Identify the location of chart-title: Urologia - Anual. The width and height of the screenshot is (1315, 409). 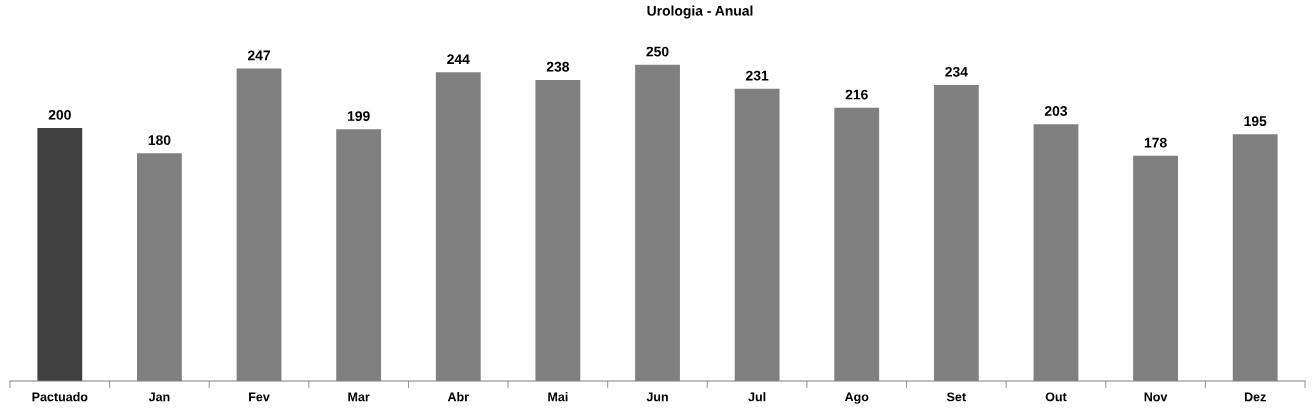
(700, 12).